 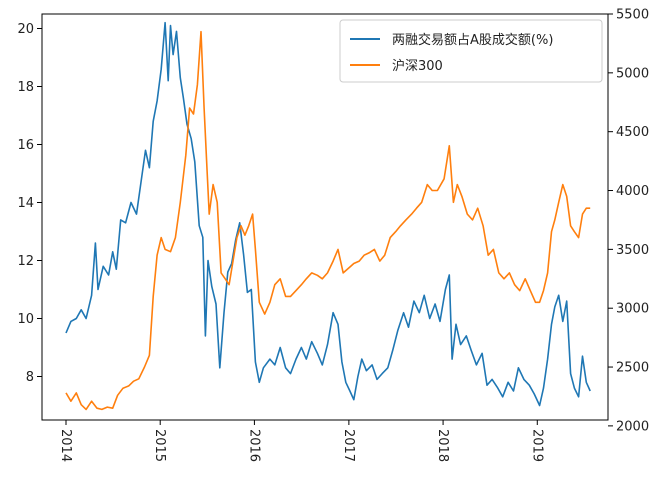 I want to click on y-right-tick-label-2: 3000, so click(x=632, y=309).